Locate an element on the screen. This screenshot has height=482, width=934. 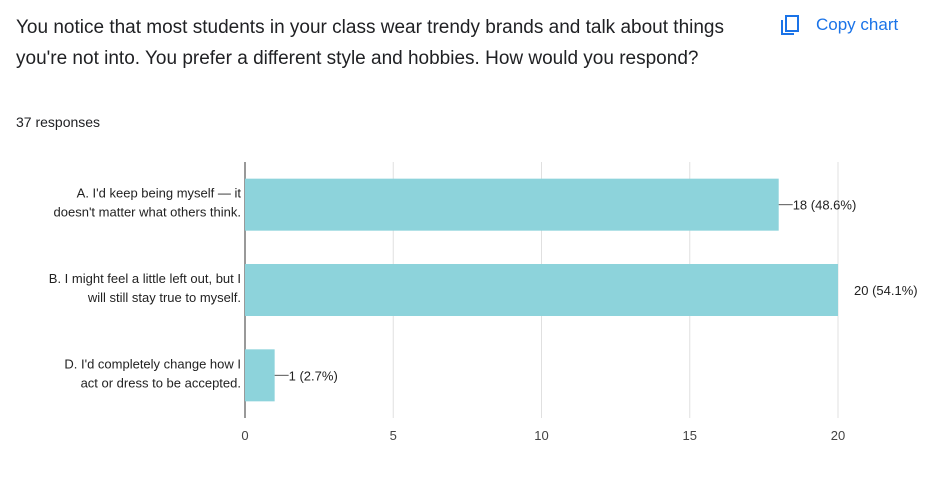
x-tick-label: 5 is located at coordinates (393, 435).